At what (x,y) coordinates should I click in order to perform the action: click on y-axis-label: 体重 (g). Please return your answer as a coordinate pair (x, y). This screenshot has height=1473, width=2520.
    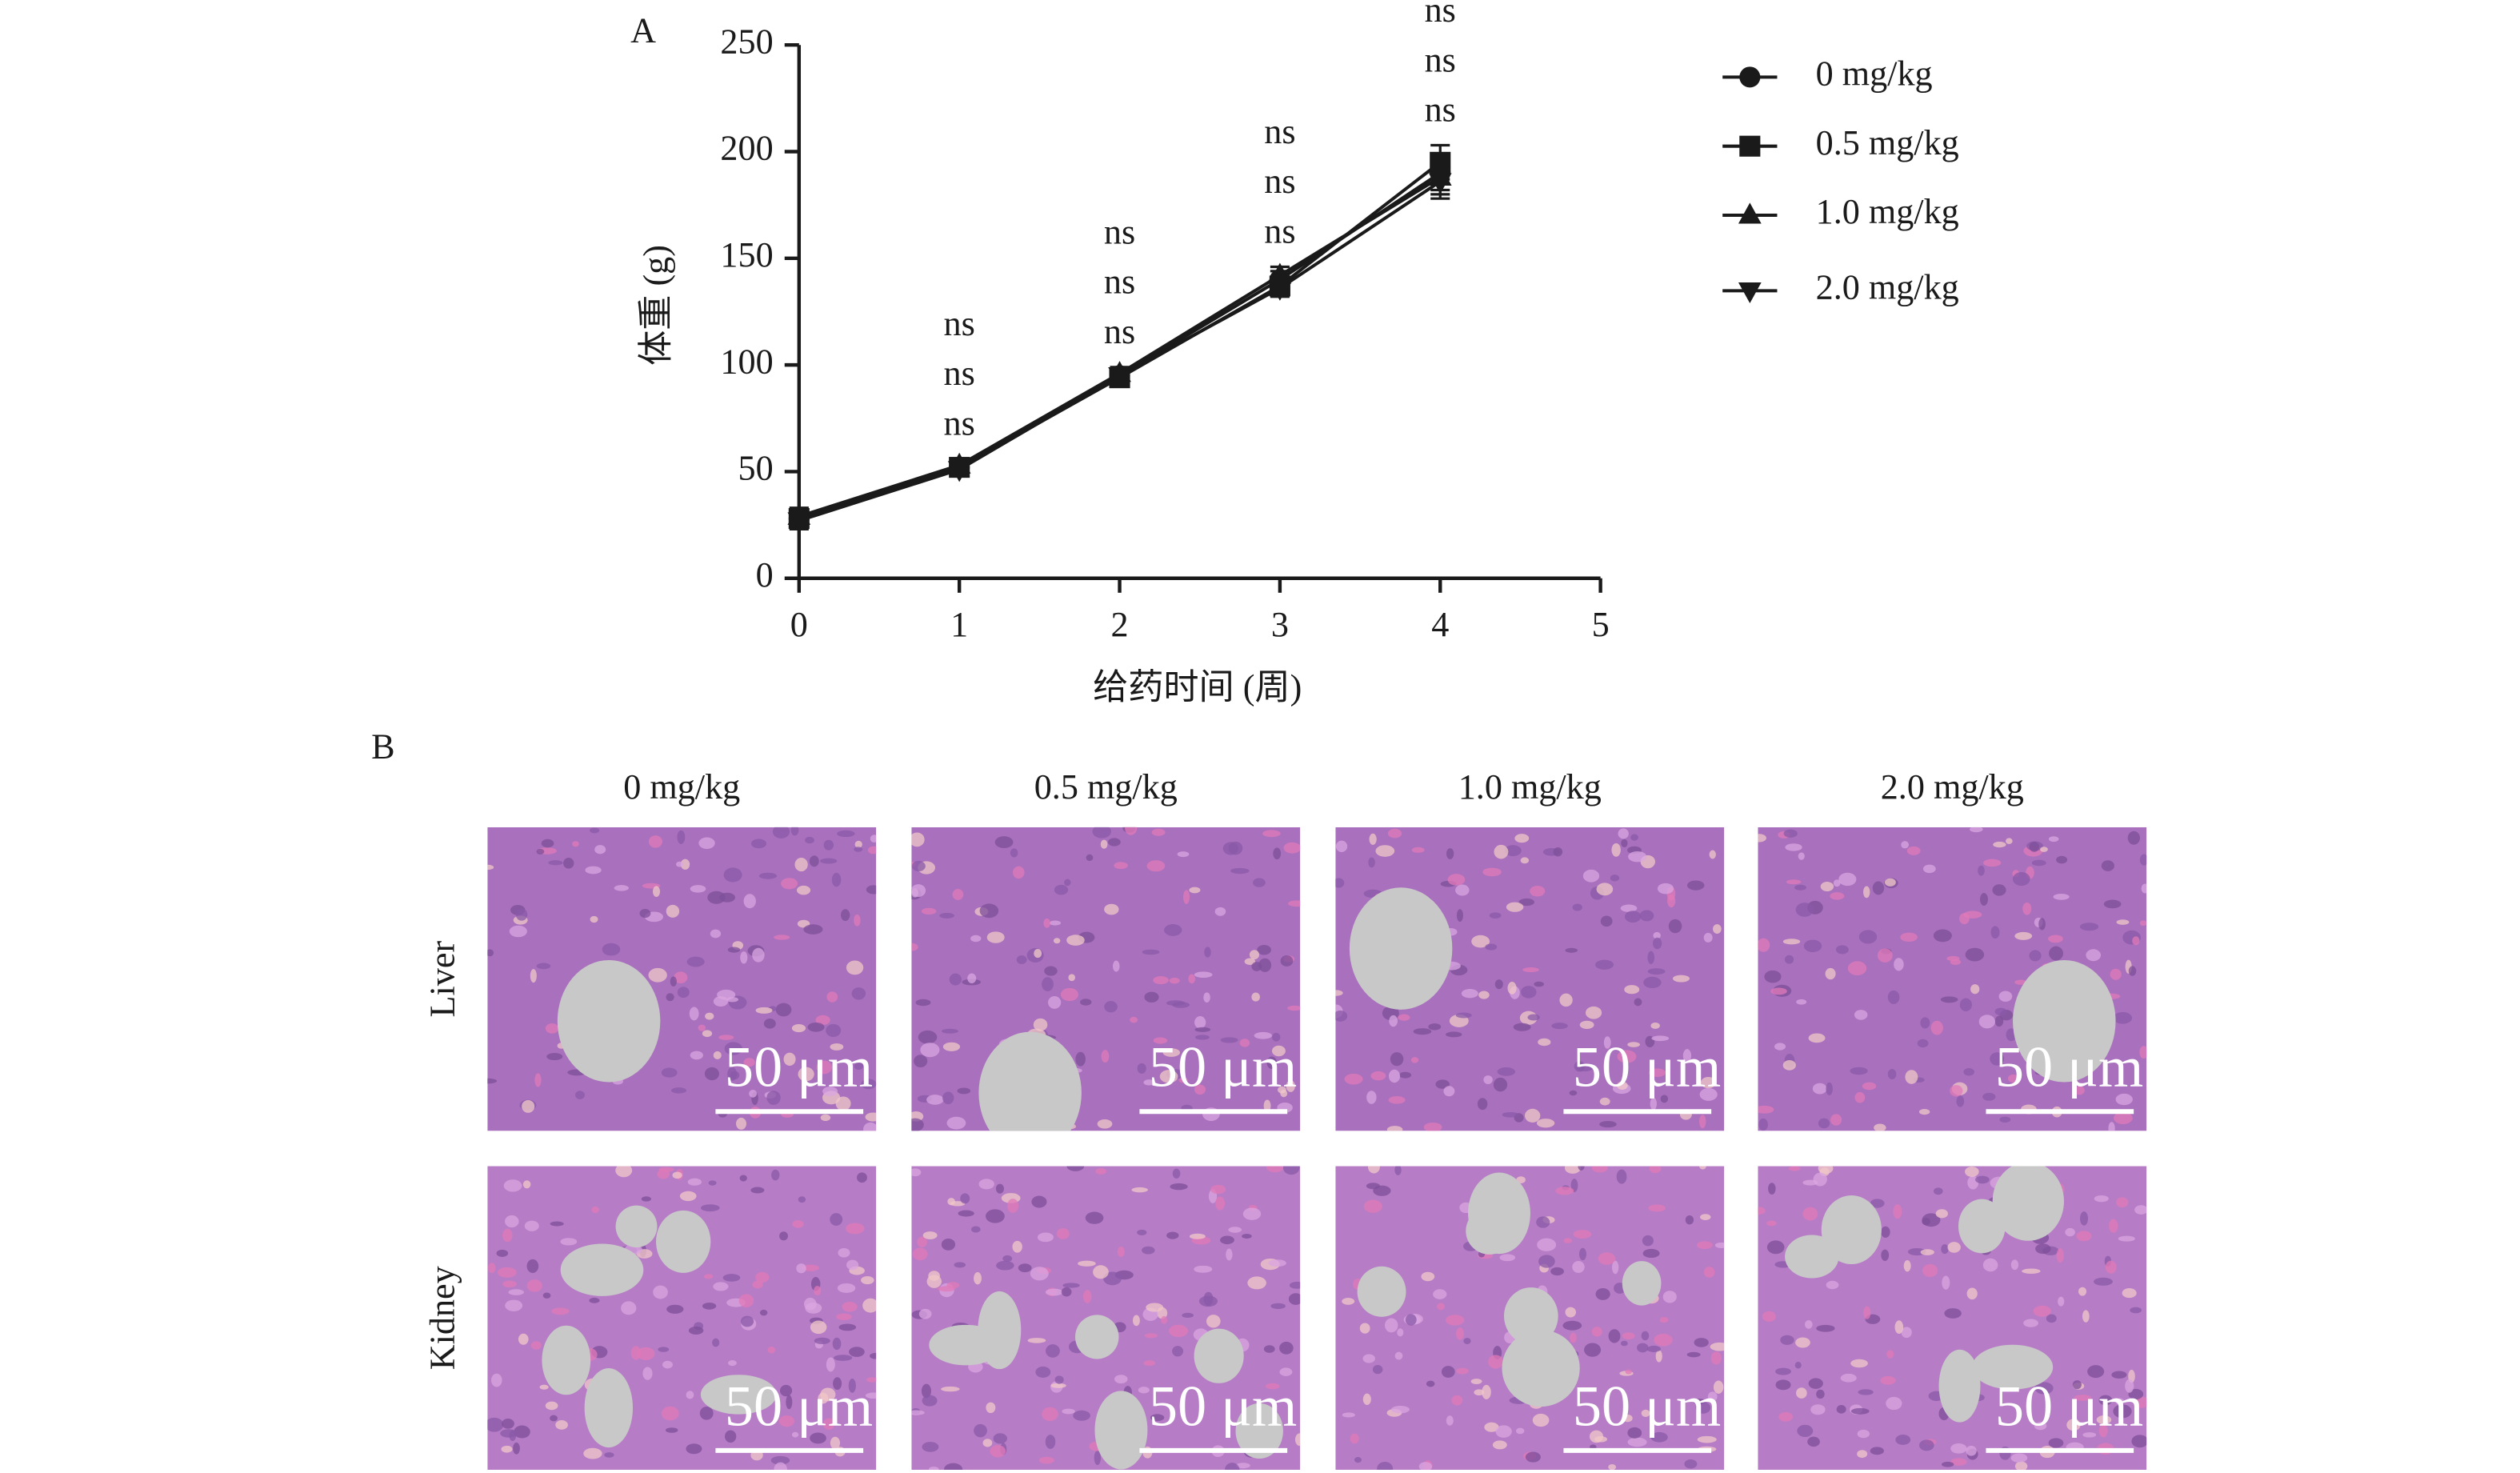
    Looking at the image, I should click on (655, 305).